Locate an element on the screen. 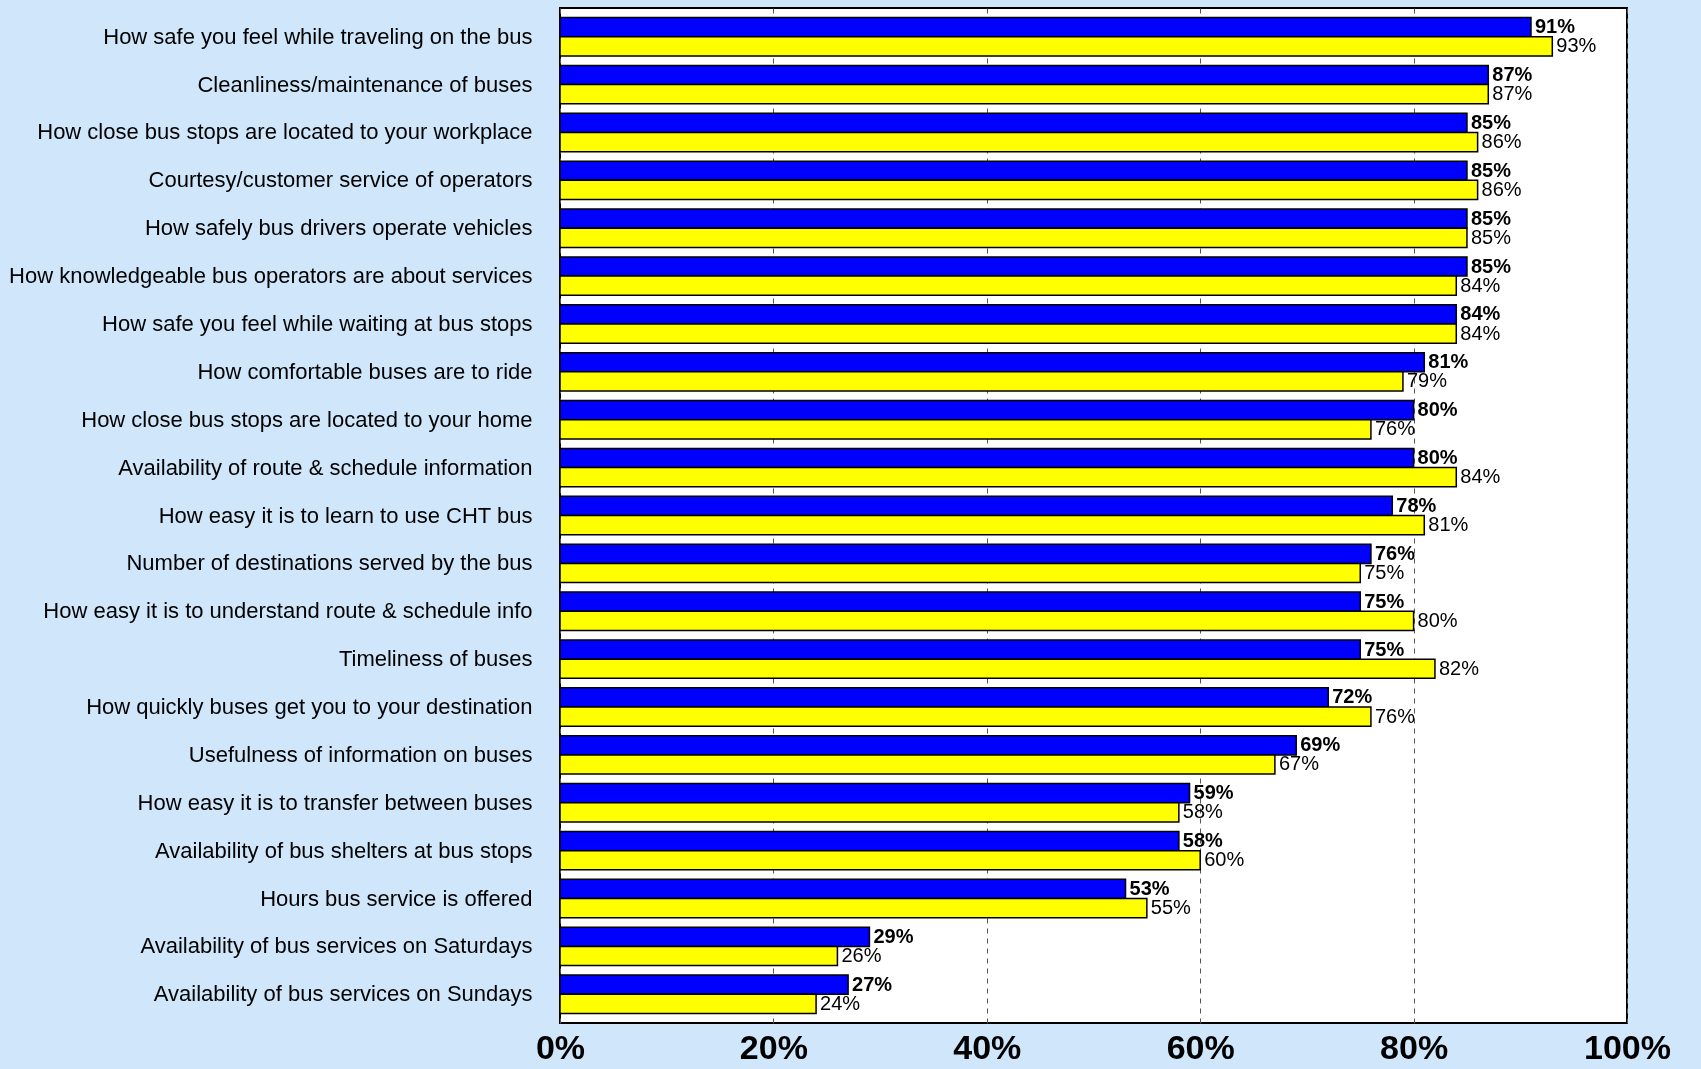 This screenshot has width=1701, height=1069. y-tick-label: How close bus stops are located to your workplace is located at coordinates (285, 132).